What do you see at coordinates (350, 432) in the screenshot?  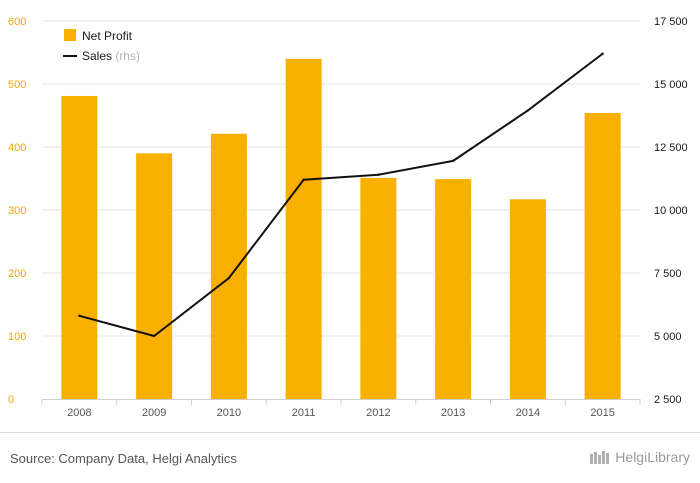 I see `footer-divider` at bounding box center [350, 432].